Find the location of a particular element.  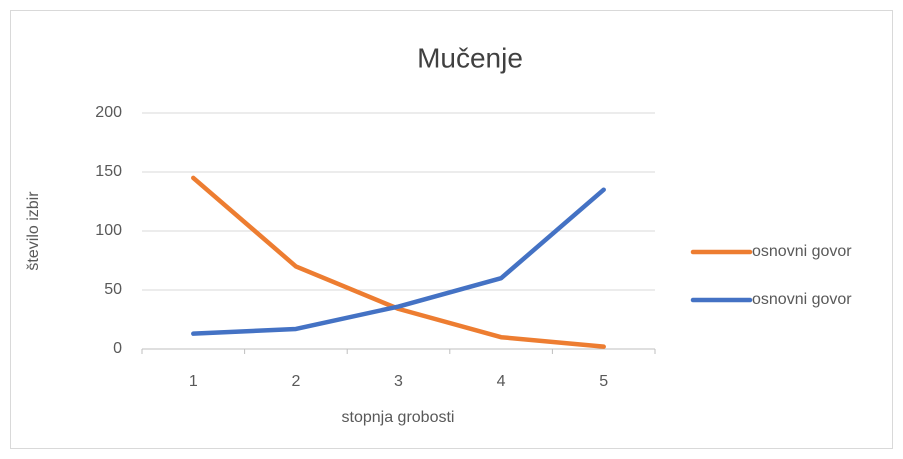

y-axis-label: število izbir is located at coordinates (33, 231).